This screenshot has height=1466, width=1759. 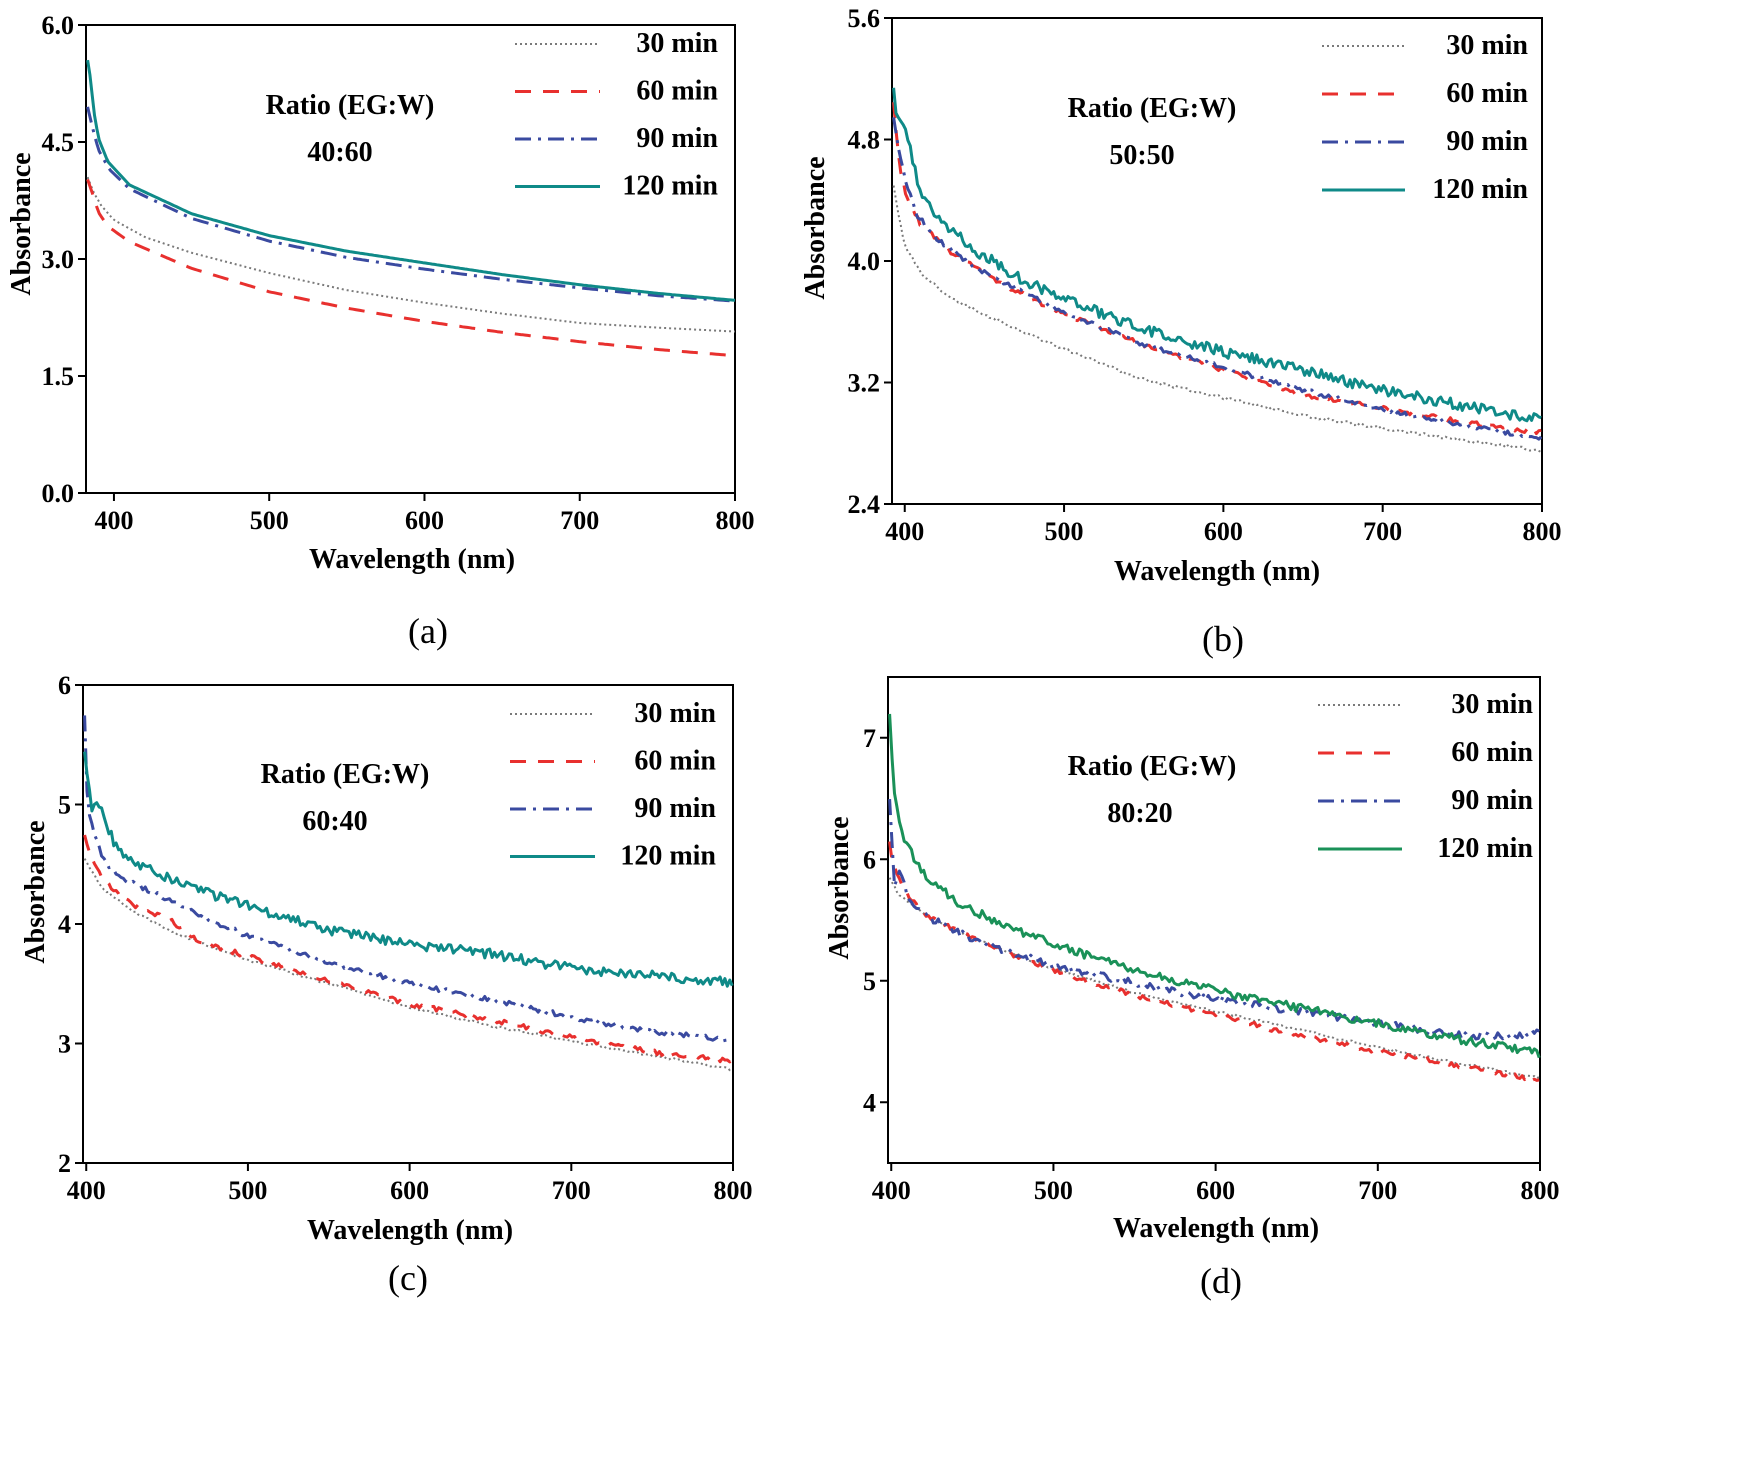 What do you see at coordinates (58, 142) in the screenshot?
I see `y-tick-label-a: 4.5` at bounding box center [58, 142].